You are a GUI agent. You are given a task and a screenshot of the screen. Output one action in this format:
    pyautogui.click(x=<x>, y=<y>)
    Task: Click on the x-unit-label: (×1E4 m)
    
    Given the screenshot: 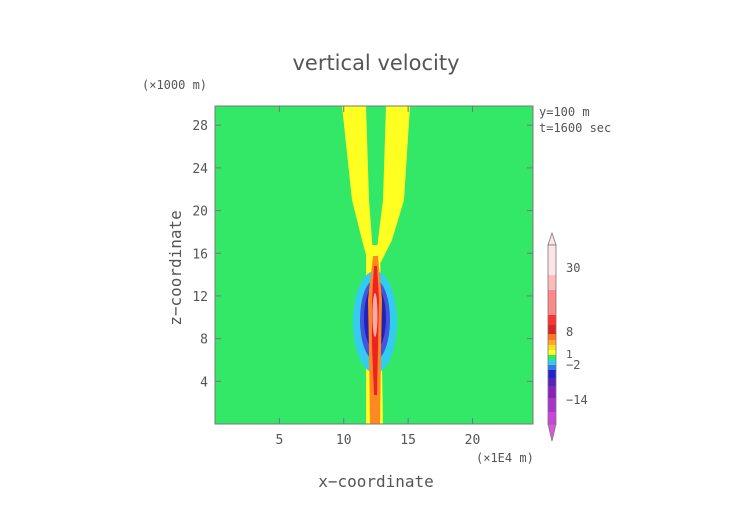 What is the action you would take?
    pyautogui.click(x=505, y=458)
    